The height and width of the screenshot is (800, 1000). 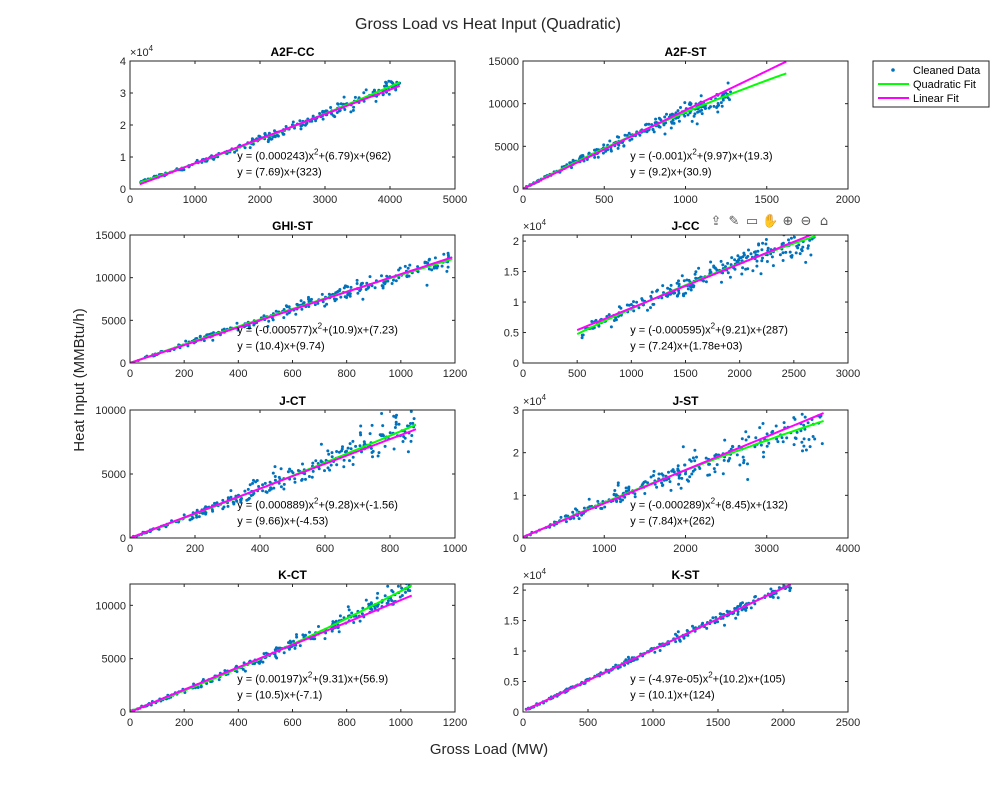 I want to click on legend-label-linear-fit: Linear Fit, so click(x=936, y=99).